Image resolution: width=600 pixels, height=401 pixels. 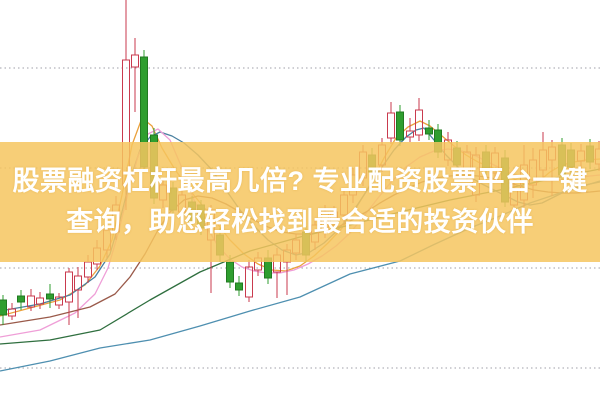 What do you see at coordinates (300, 222) in the screenshot?
I see `banner-text-line-2: 查询，助您轻松找到最合适的投资伙伴` at bounding box center [300, 222].